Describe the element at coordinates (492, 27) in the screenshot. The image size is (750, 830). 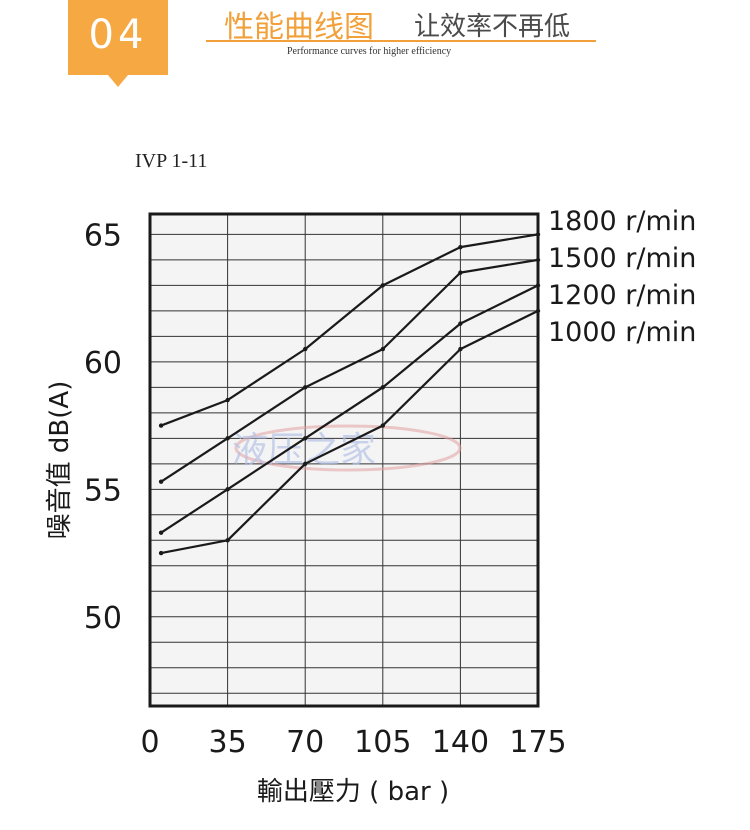
I see `section-subtitle: 让效率不再低` at that location.